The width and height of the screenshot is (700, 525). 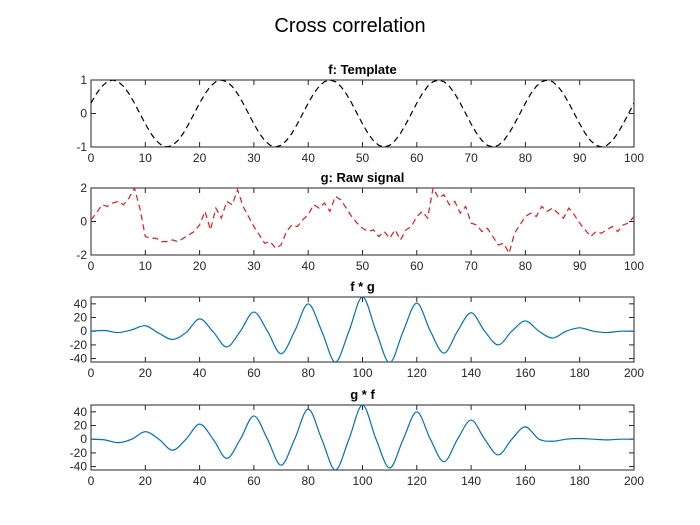 I want to click on y-tick-label-template: -1, so click(x=81, y=147).